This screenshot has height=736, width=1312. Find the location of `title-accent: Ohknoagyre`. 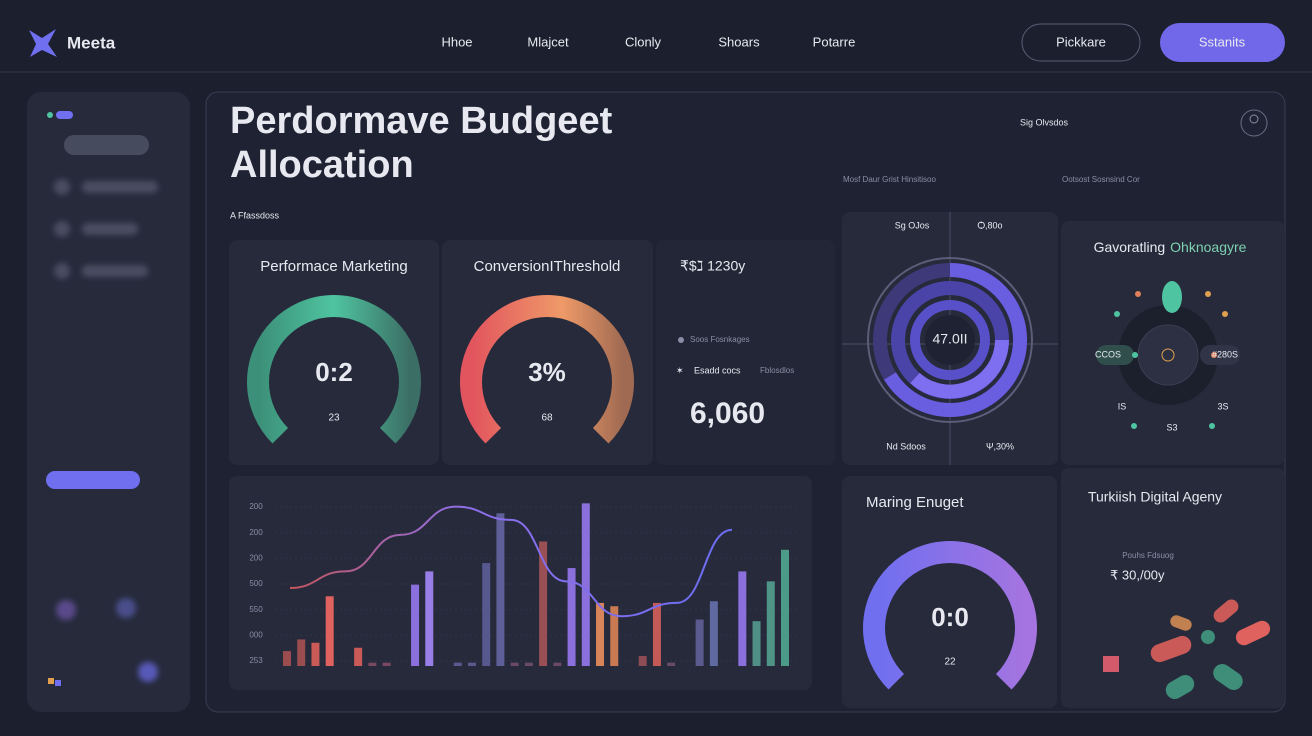

title-accent: Ohknoagyre is located at coordinates (1208, 247).